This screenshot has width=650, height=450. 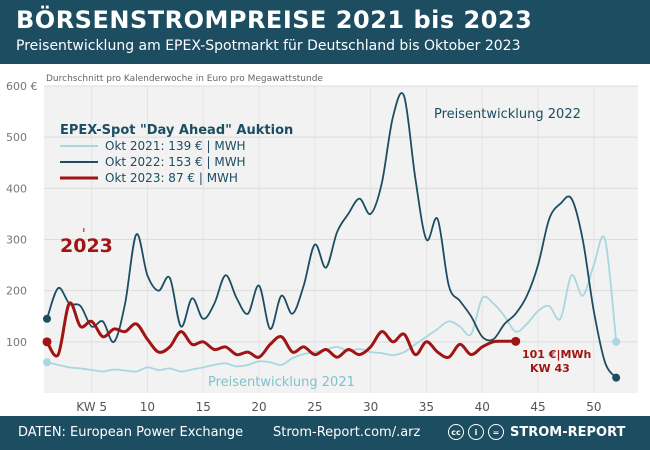 I want to click on annotation-2023: 2023, so click(x=86, y=246).